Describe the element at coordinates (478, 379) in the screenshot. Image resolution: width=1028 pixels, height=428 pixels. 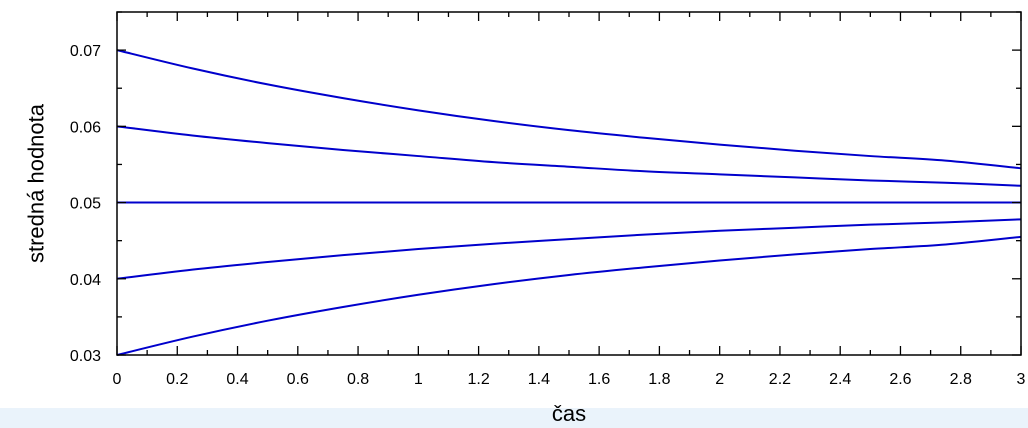
I see `x-tick-label: 1.2` at that location.